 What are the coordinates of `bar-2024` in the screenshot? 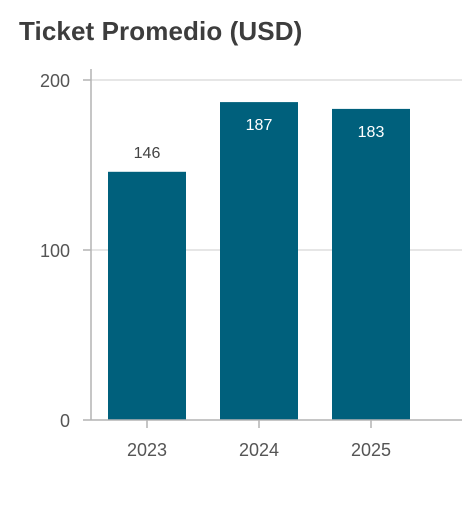 It's located at (259, 261).